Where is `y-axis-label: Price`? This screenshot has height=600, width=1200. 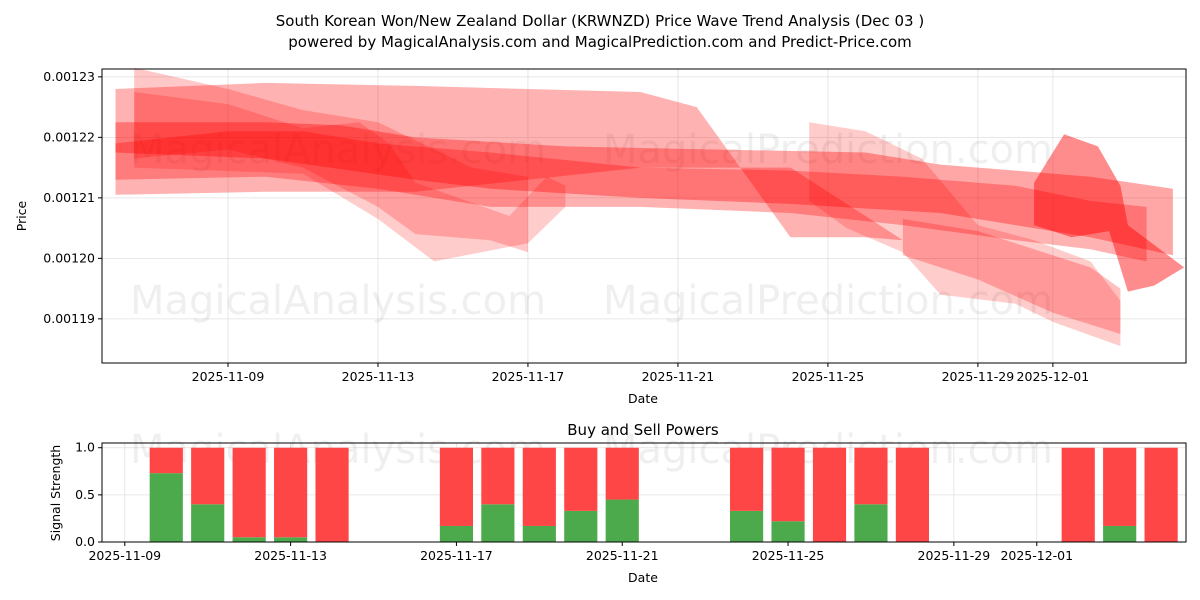 y-axis-label: Price is located at coordinates (21, 215).